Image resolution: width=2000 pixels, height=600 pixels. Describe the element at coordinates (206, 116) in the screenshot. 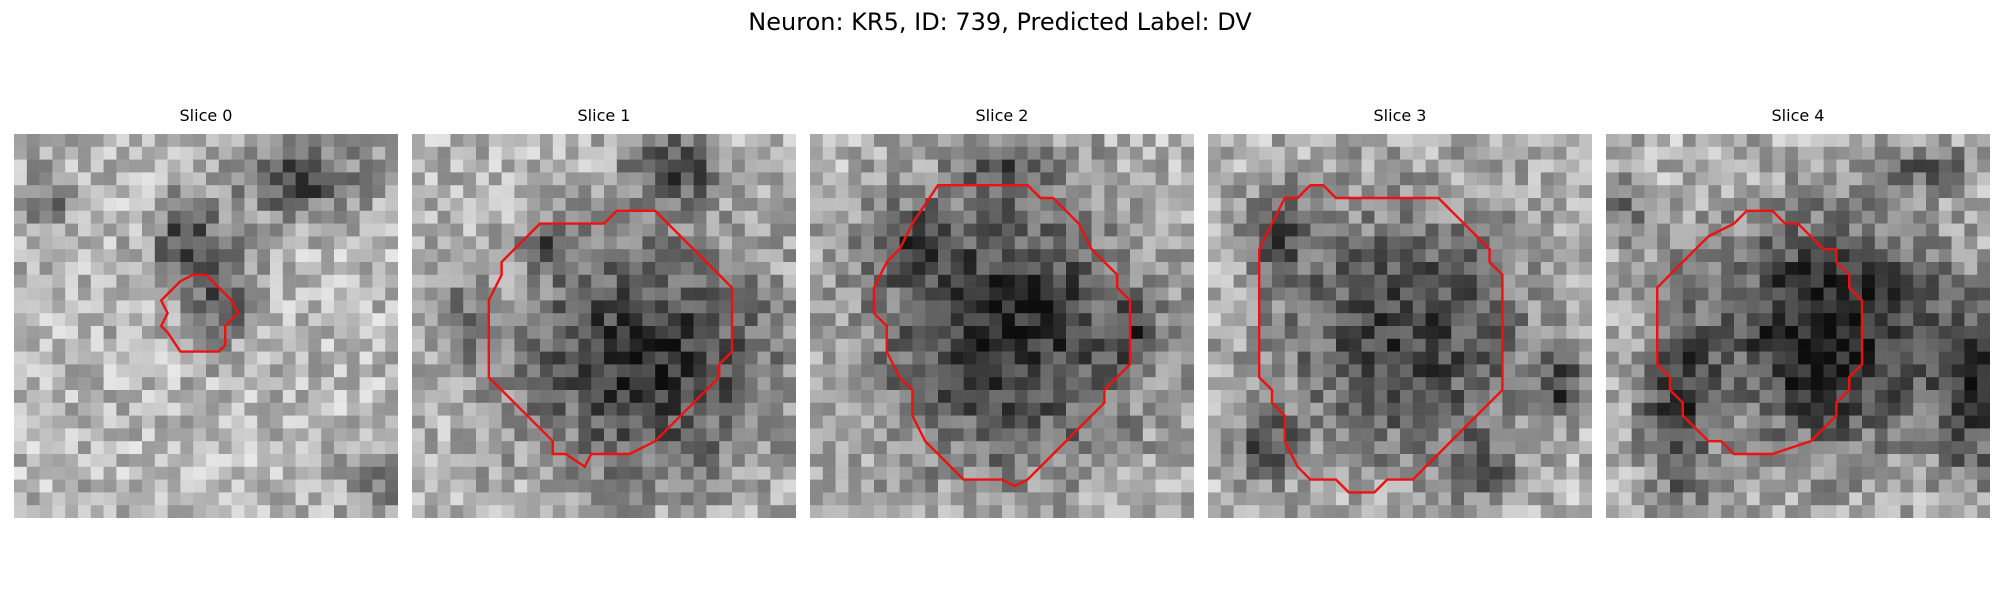

I see `slice-title: Slice 0` at that location.